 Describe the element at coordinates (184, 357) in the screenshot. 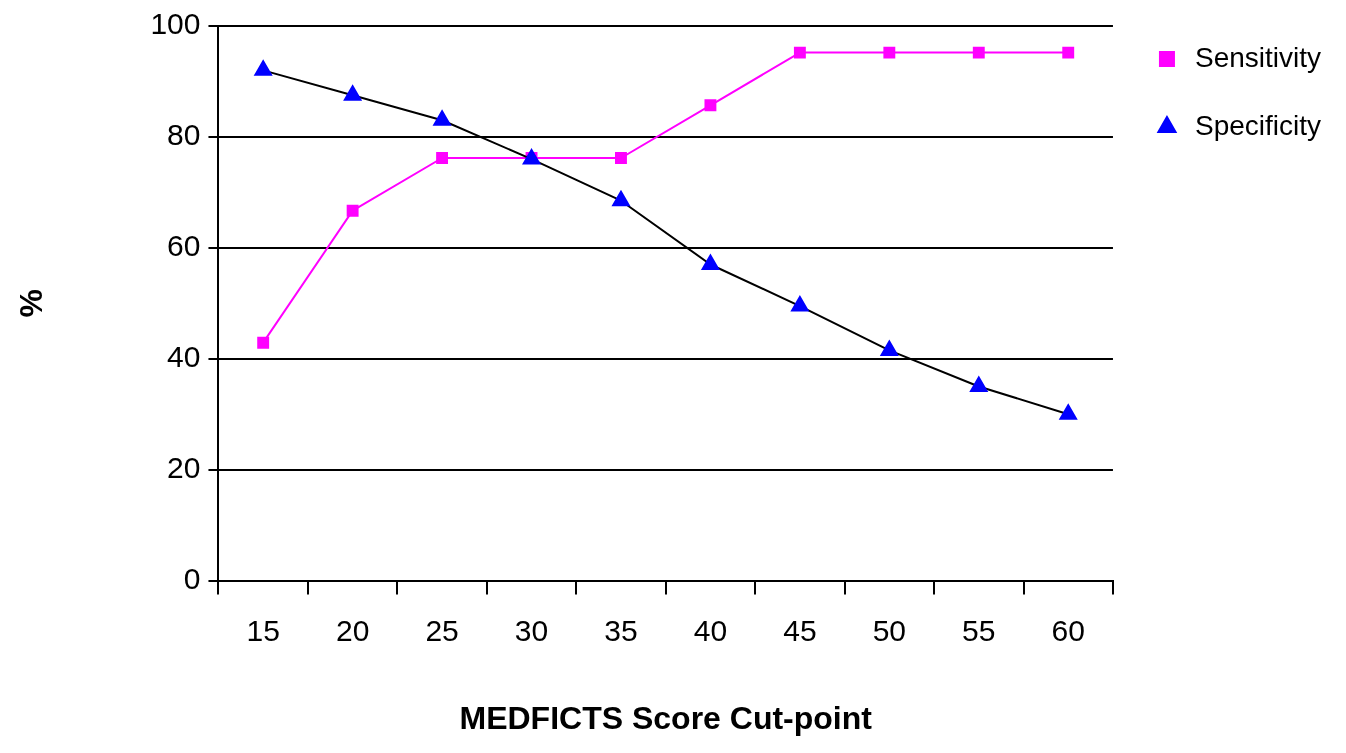

I see `y-tick-label: 40` at that location.